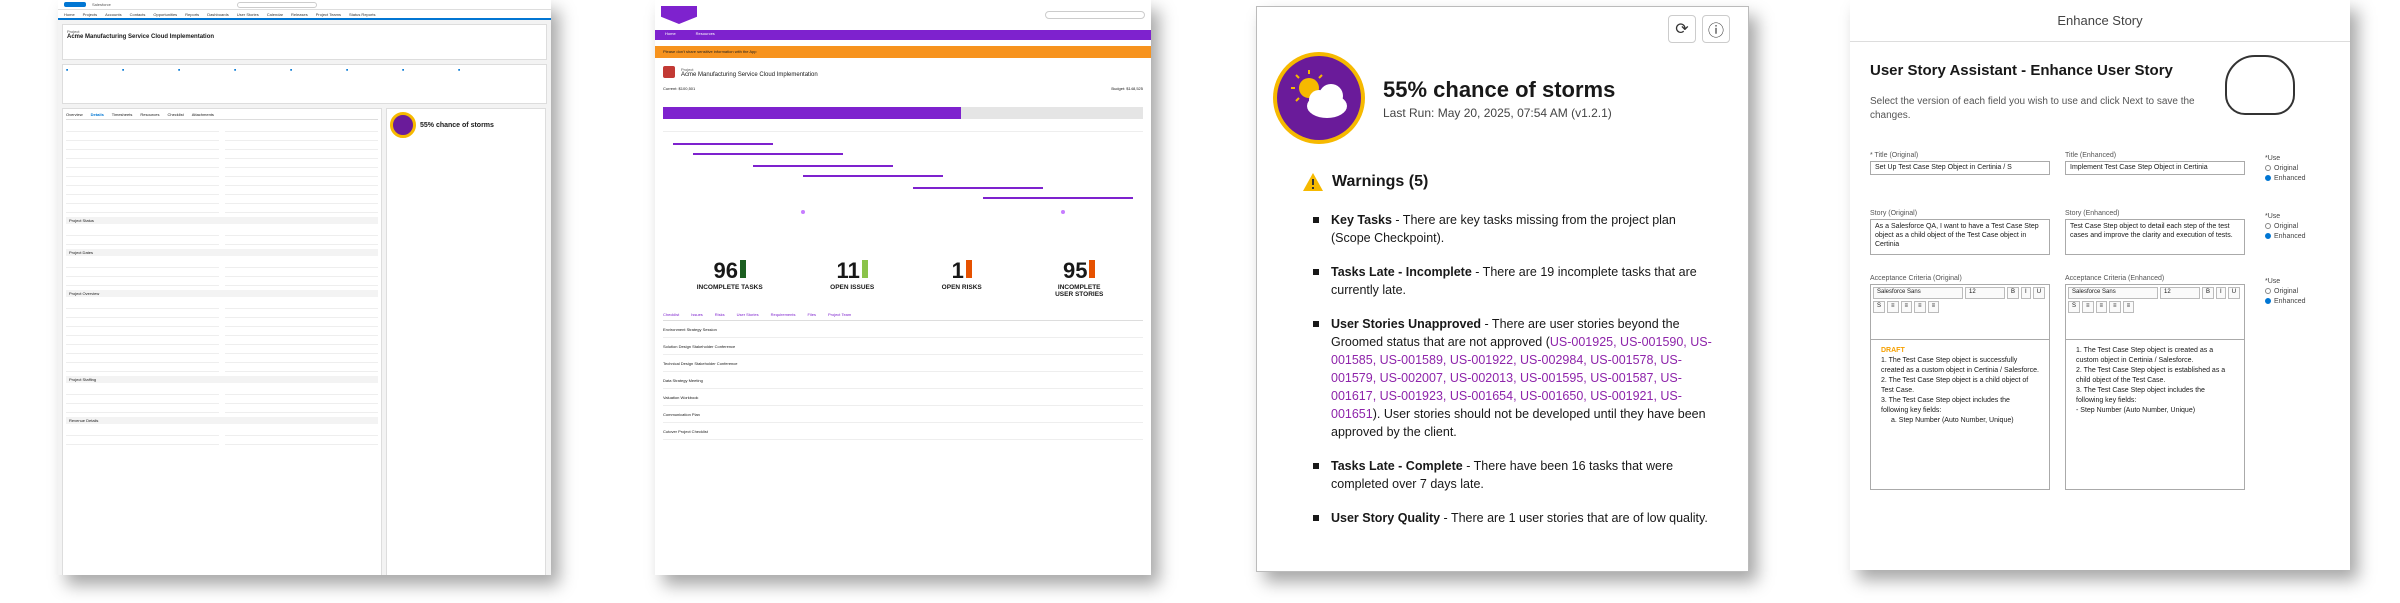  What do you see at coordinates (852, 274) in the screenshot?
I see `stat-open-issues: 11 OPEN ISSUES` at bounding box center [852, 274].